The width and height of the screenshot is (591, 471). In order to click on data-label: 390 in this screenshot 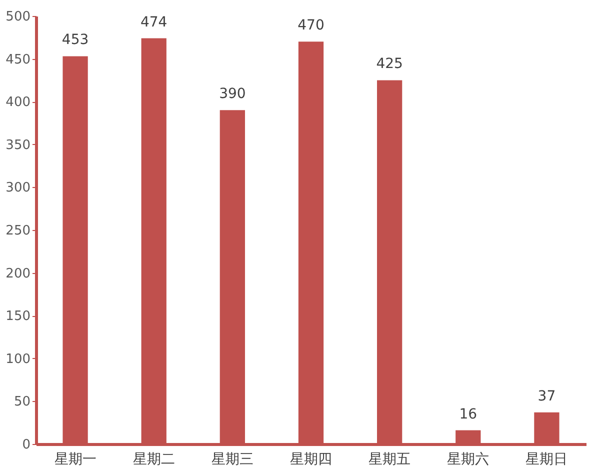, I will do `click(232, 94)`.